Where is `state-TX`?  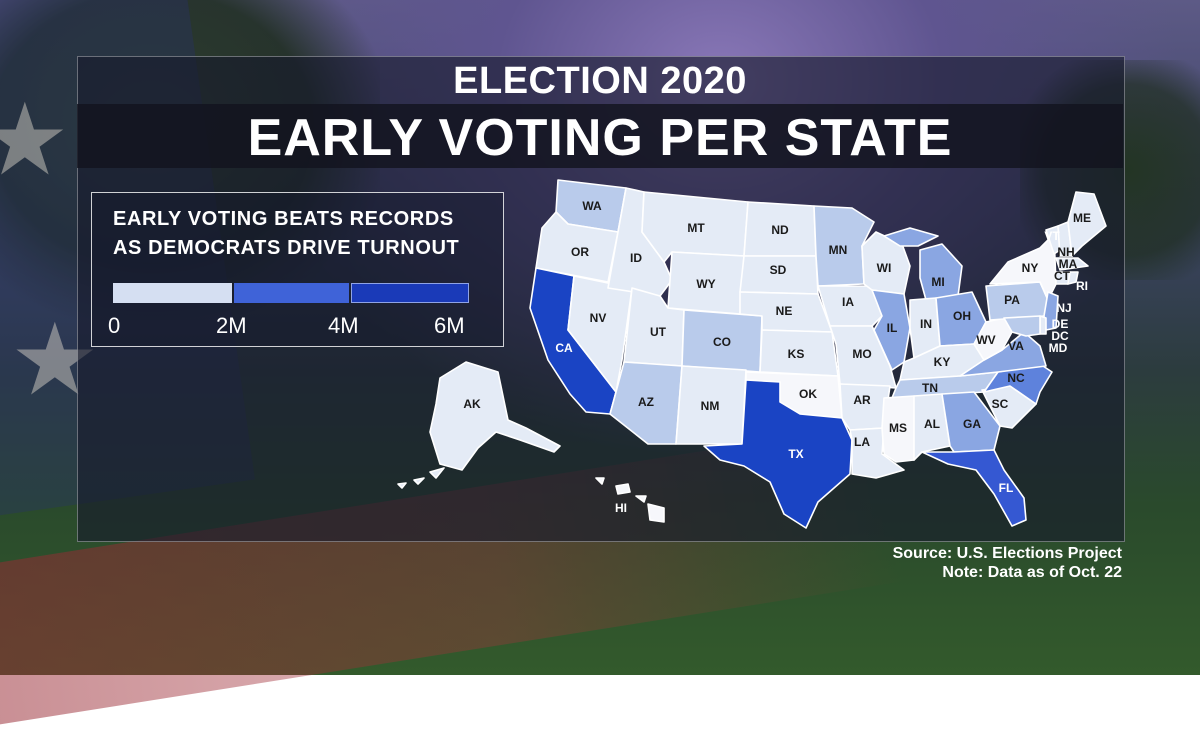 state-TX is located at coordinates (778, 454).